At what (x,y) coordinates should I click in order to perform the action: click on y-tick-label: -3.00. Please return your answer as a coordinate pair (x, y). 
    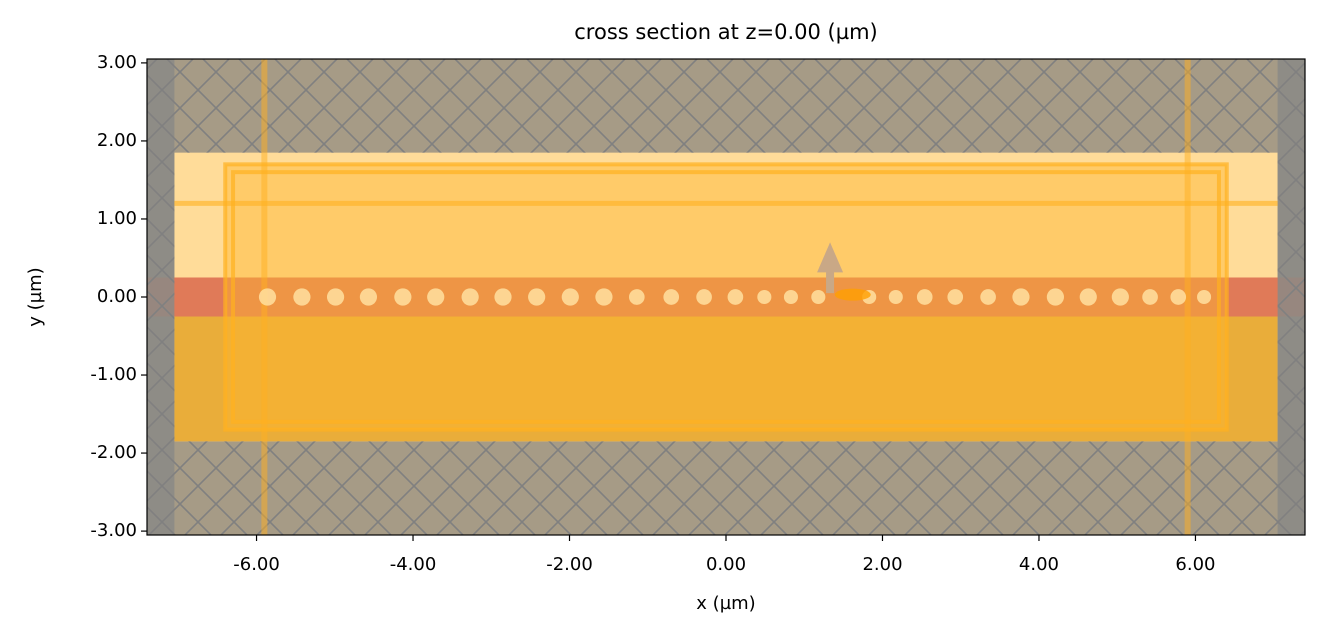
    Looking at the image, I should click on (113, 530).